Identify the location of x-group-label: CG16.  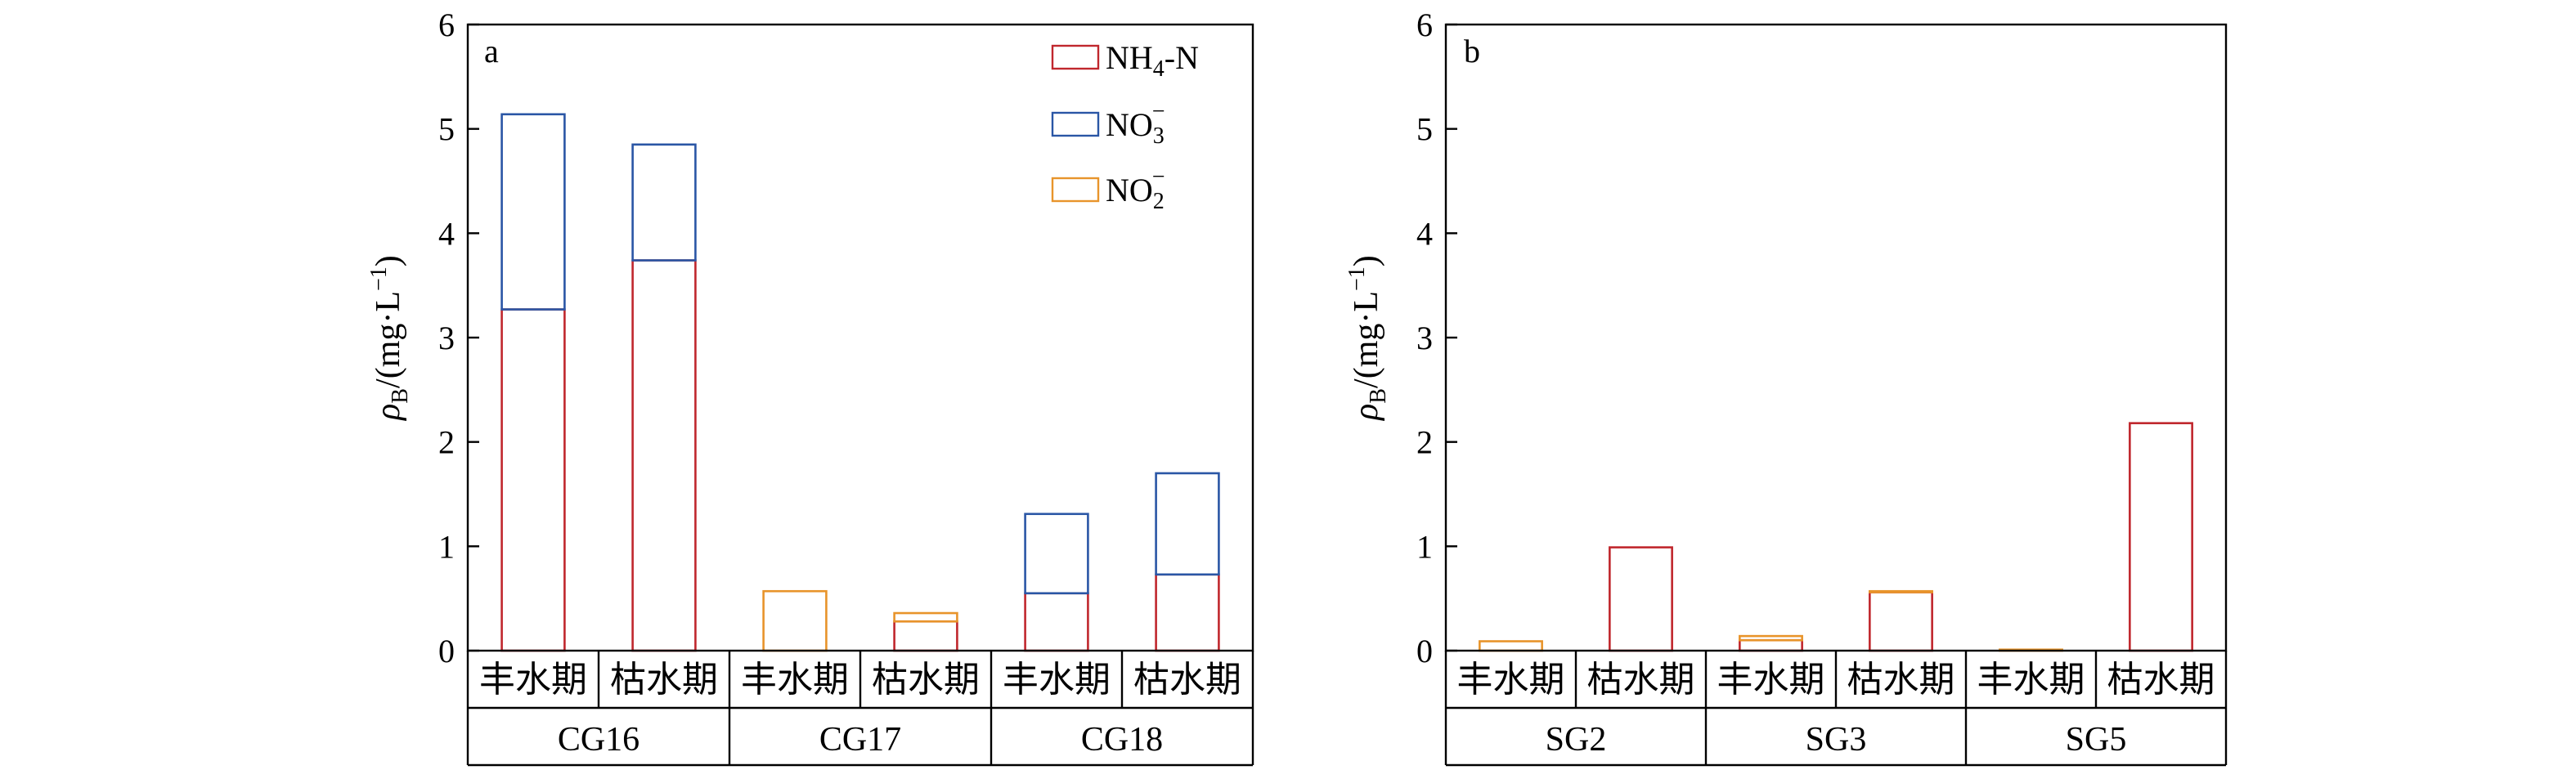
(599, 740).